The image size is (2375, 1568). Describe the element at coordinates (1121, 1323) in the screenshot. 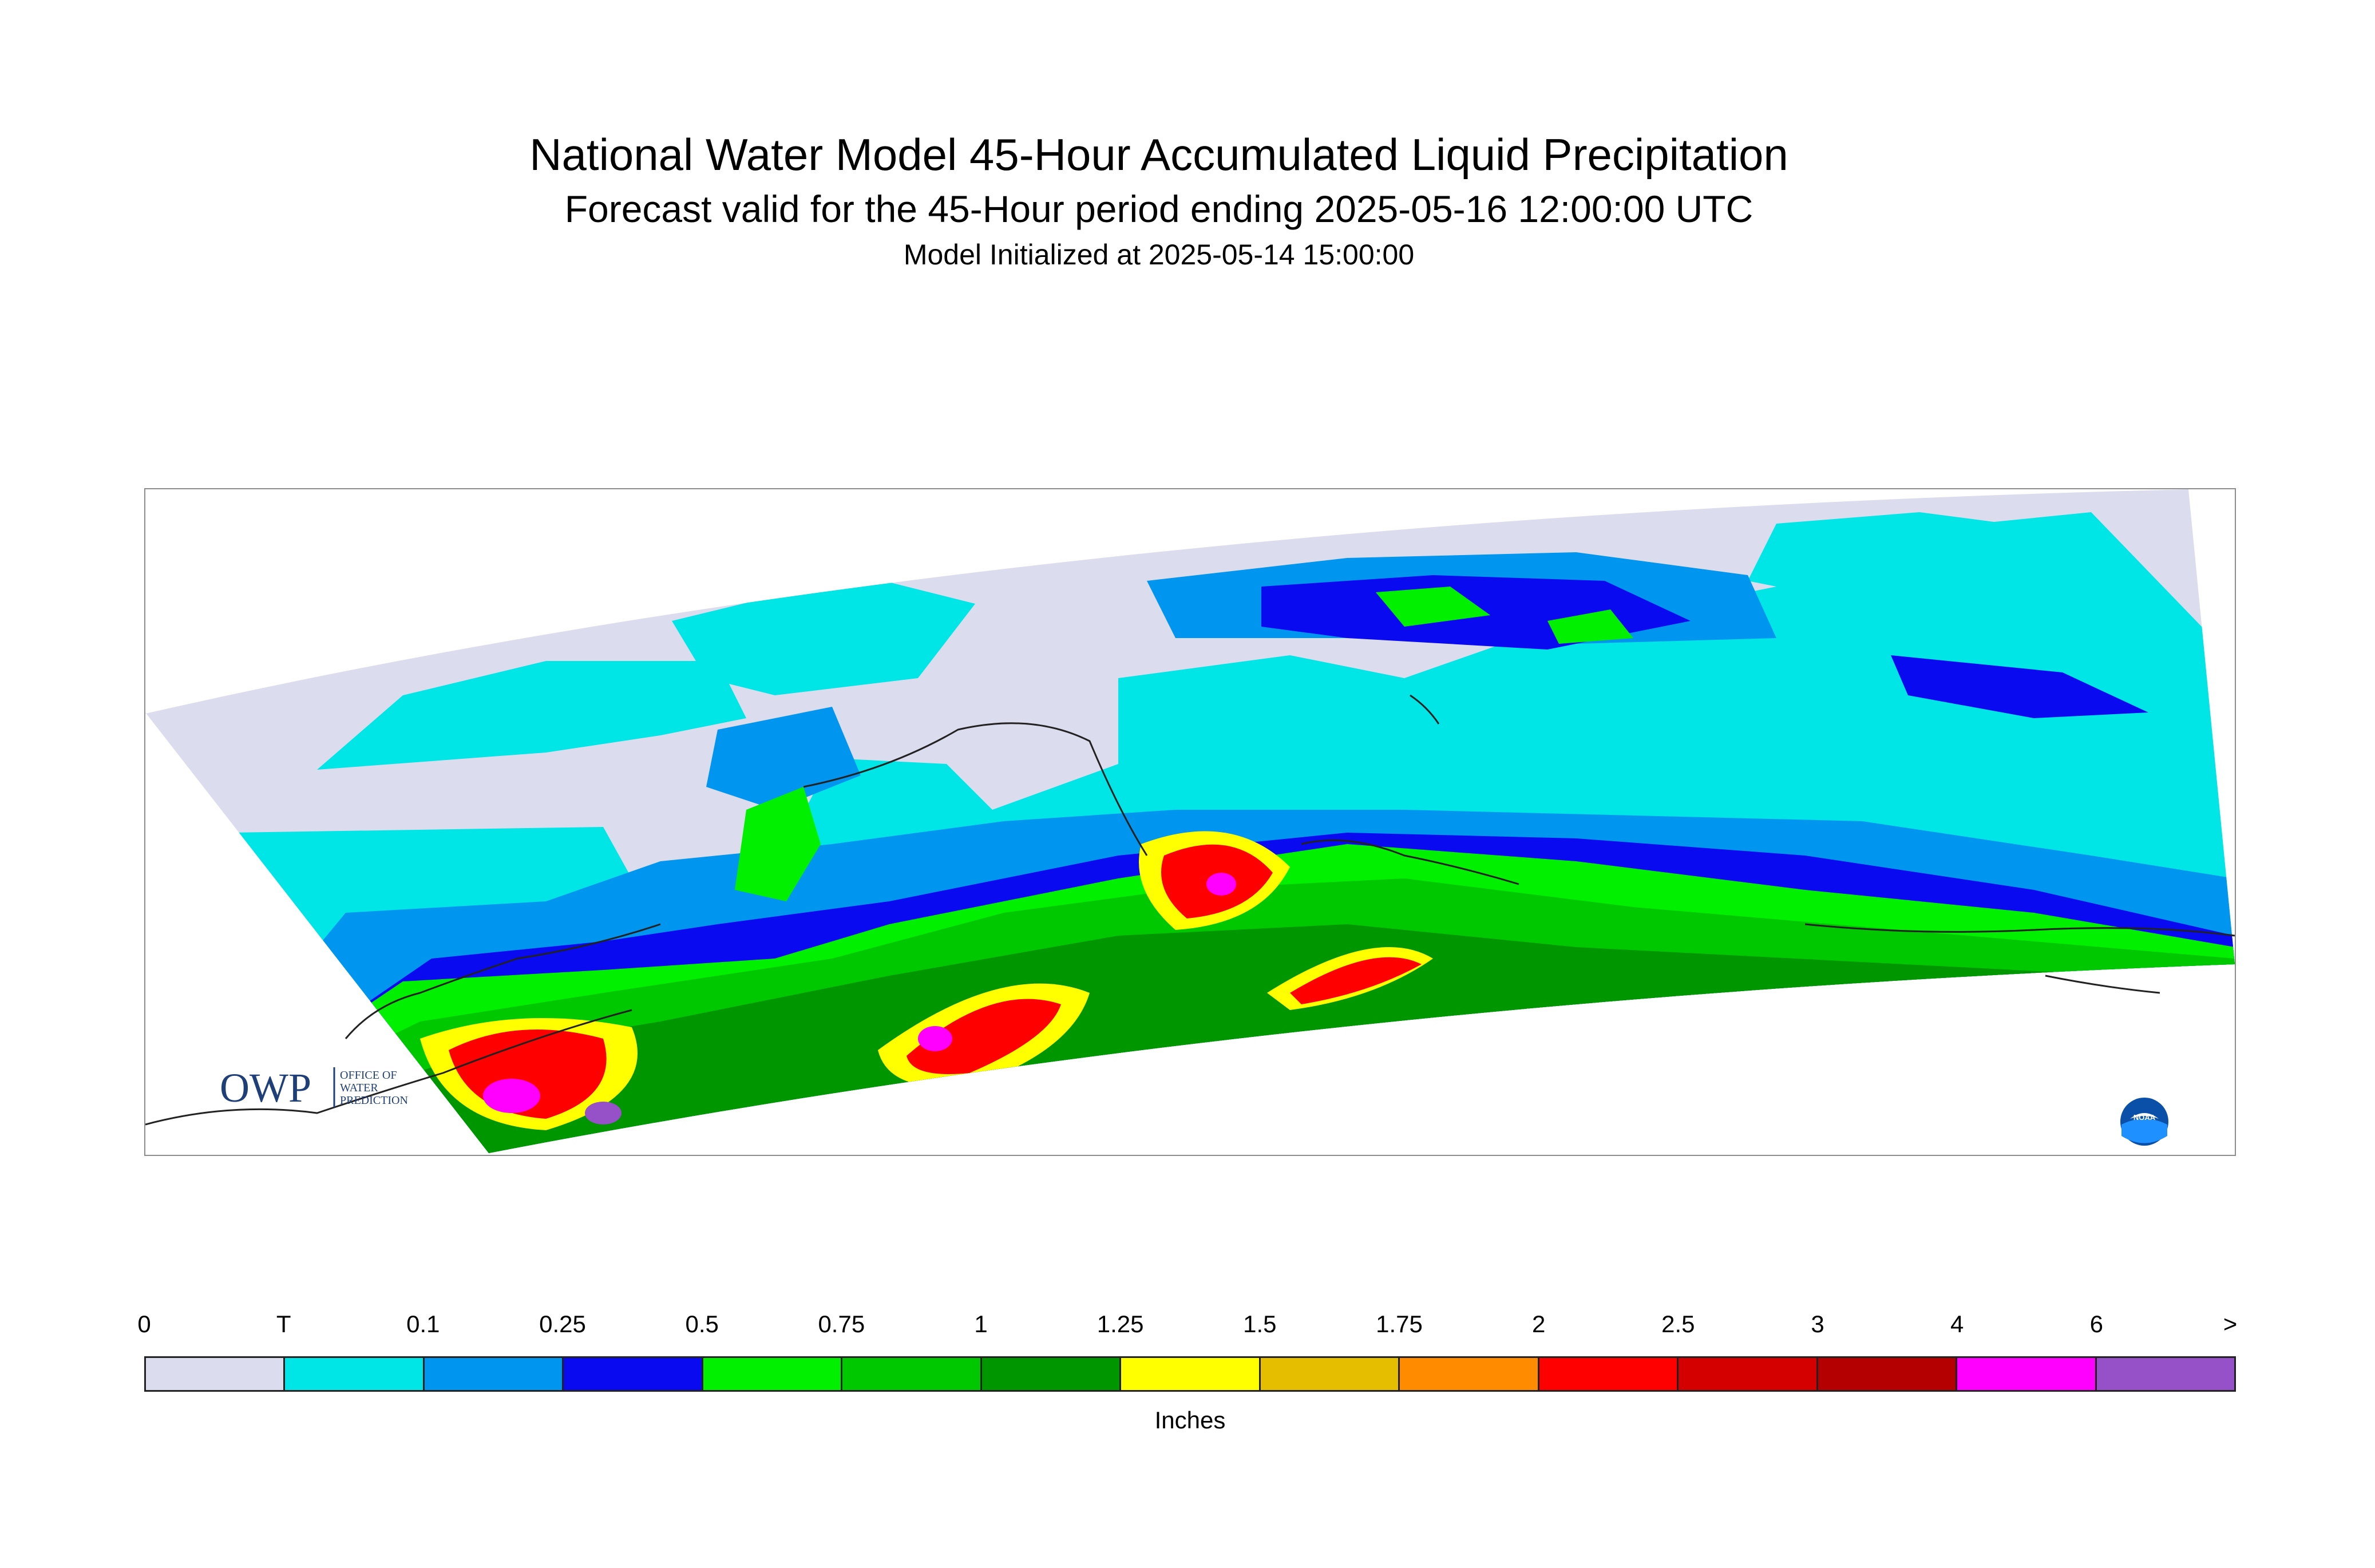

I see `legend-tick: 1.25` at that location.